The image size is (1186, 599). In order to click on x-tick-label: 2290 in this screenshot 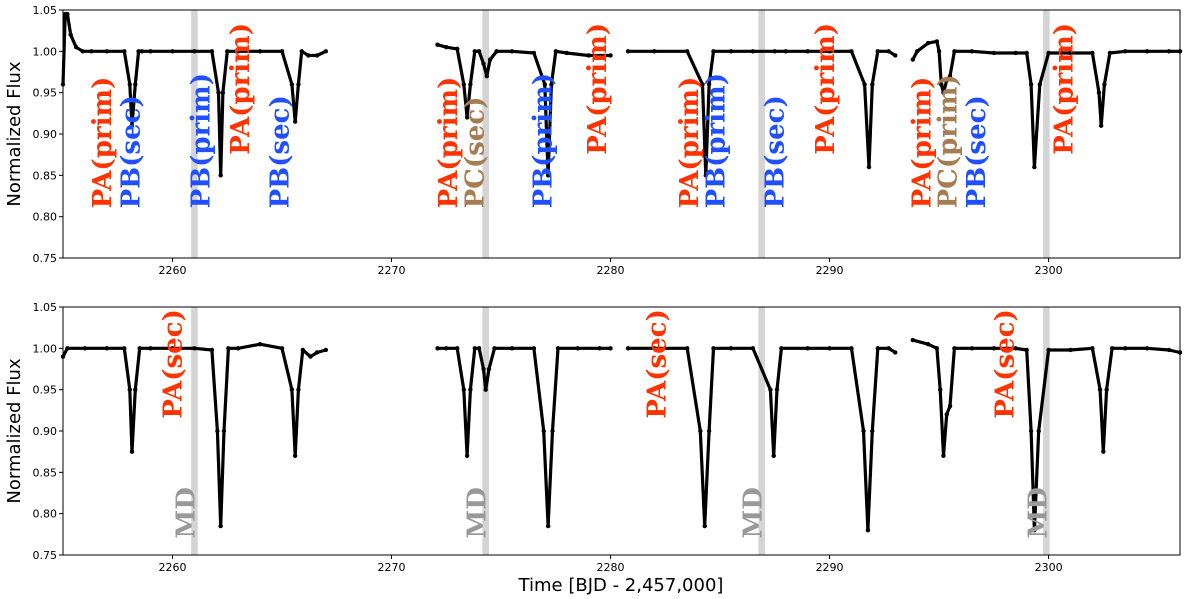, I will do `click(830, 270)`.